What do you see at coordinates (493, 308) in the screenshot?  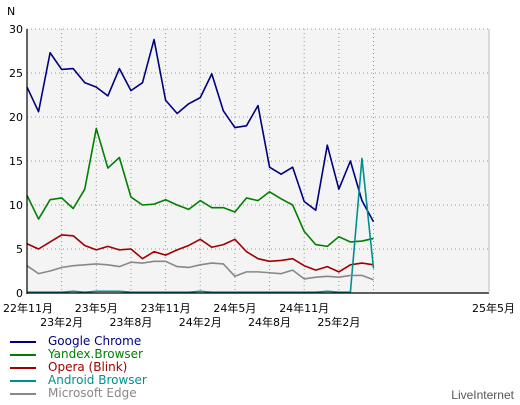 I see `x-tick-label: 25年5月` at bounding box center [493, 308].